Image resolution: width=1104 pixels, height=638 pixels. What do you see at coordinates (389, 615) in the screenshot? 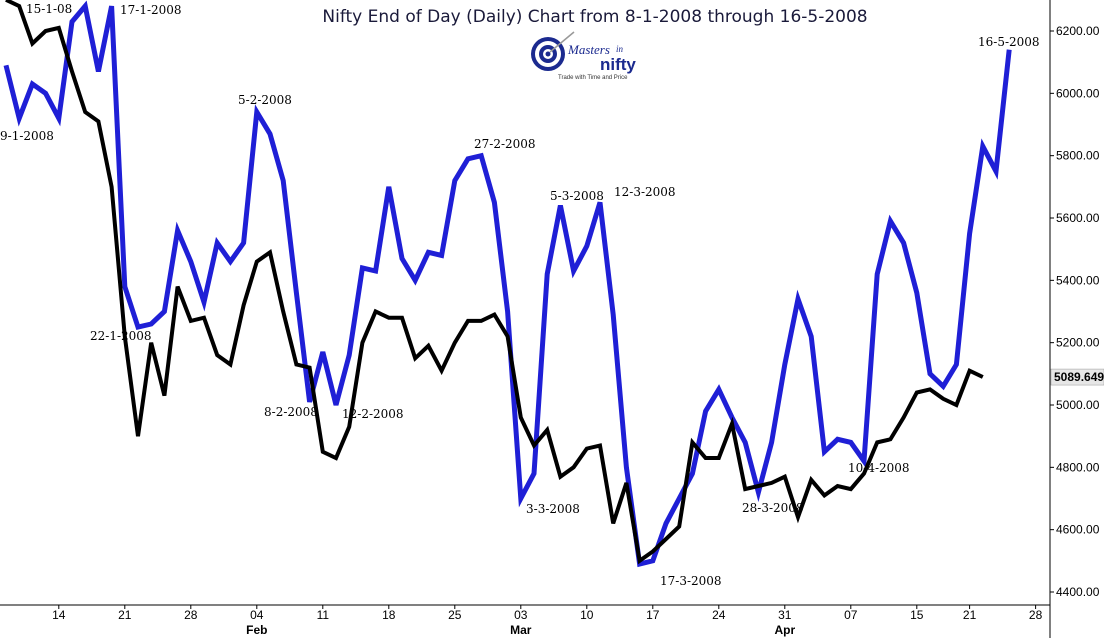
I see `x-tick-label: 18` at bounding box center [389, 615].